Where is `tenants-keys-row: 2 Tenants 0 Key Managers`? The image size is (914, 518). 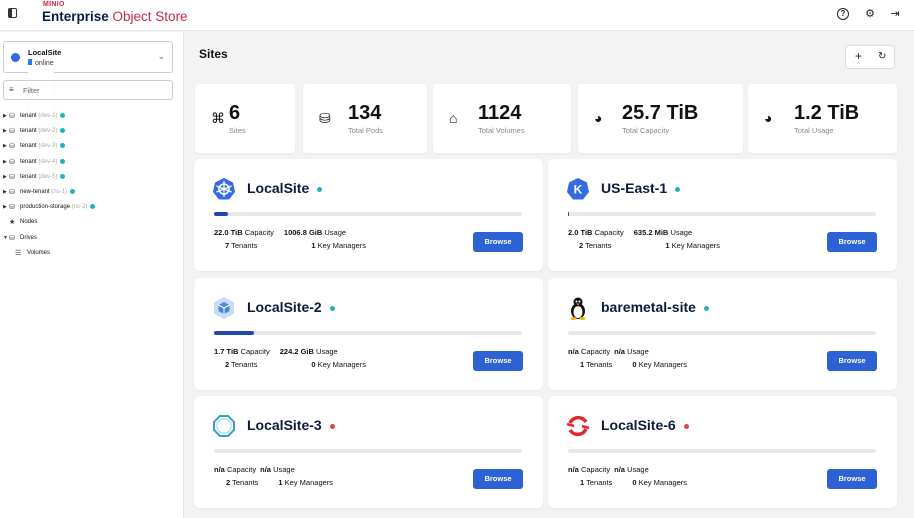 tenants-keys-row: 2 Tenants 0 Key Managers is located at coordinates (295, 364).